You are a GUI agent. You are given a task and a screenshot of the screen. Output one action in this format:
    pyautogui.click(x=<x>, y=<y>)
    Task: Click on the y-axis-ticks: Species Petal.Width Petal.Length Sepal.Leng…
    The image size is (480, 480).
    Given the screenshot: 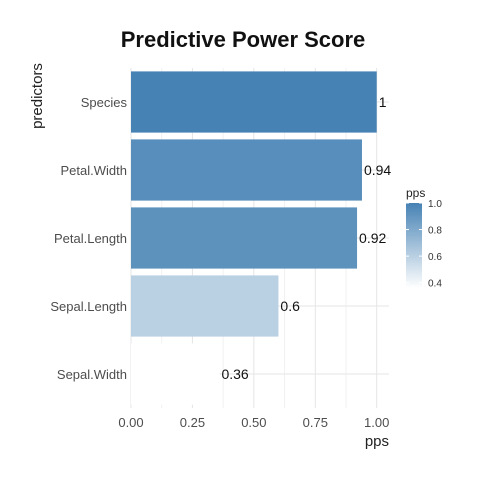 What is the action you would take?
    pyautogui.click(x=88, y=238)
    